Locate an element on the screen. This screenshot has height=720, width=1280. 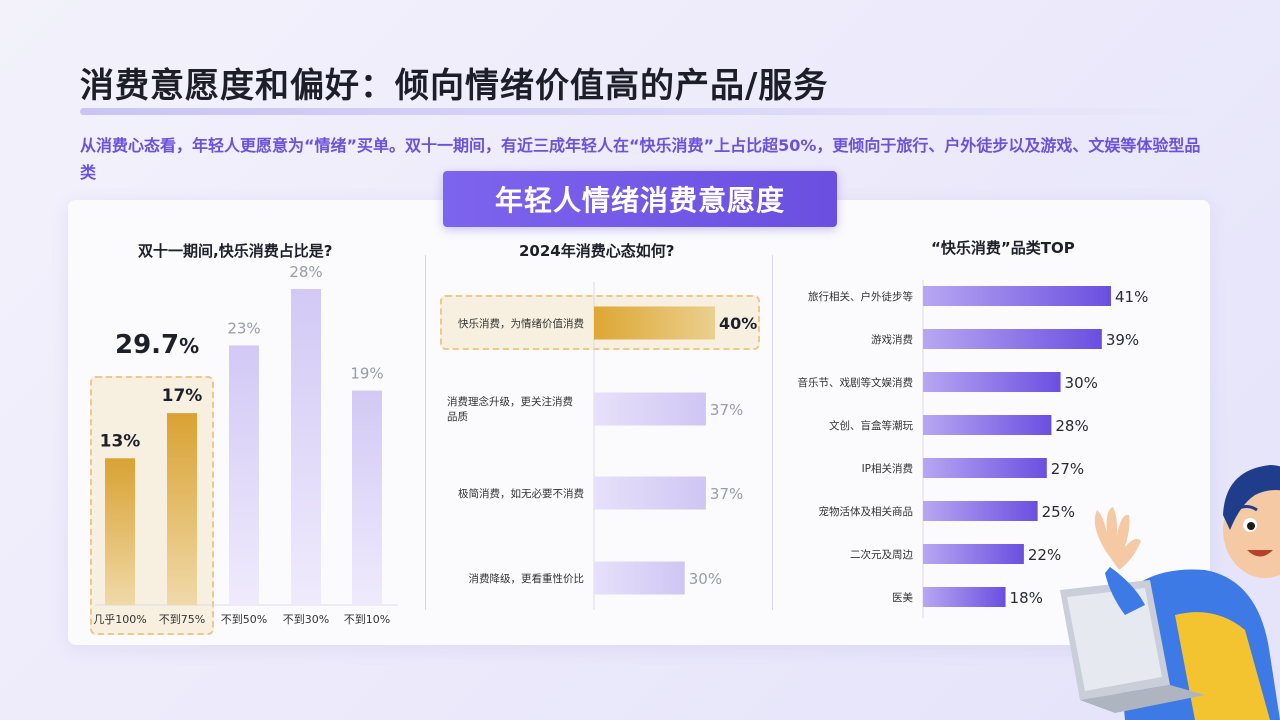
page-title: 消费意愿度和偏好：倾向情绪价值高的产品/服务 is located at coordinates (454, 86).